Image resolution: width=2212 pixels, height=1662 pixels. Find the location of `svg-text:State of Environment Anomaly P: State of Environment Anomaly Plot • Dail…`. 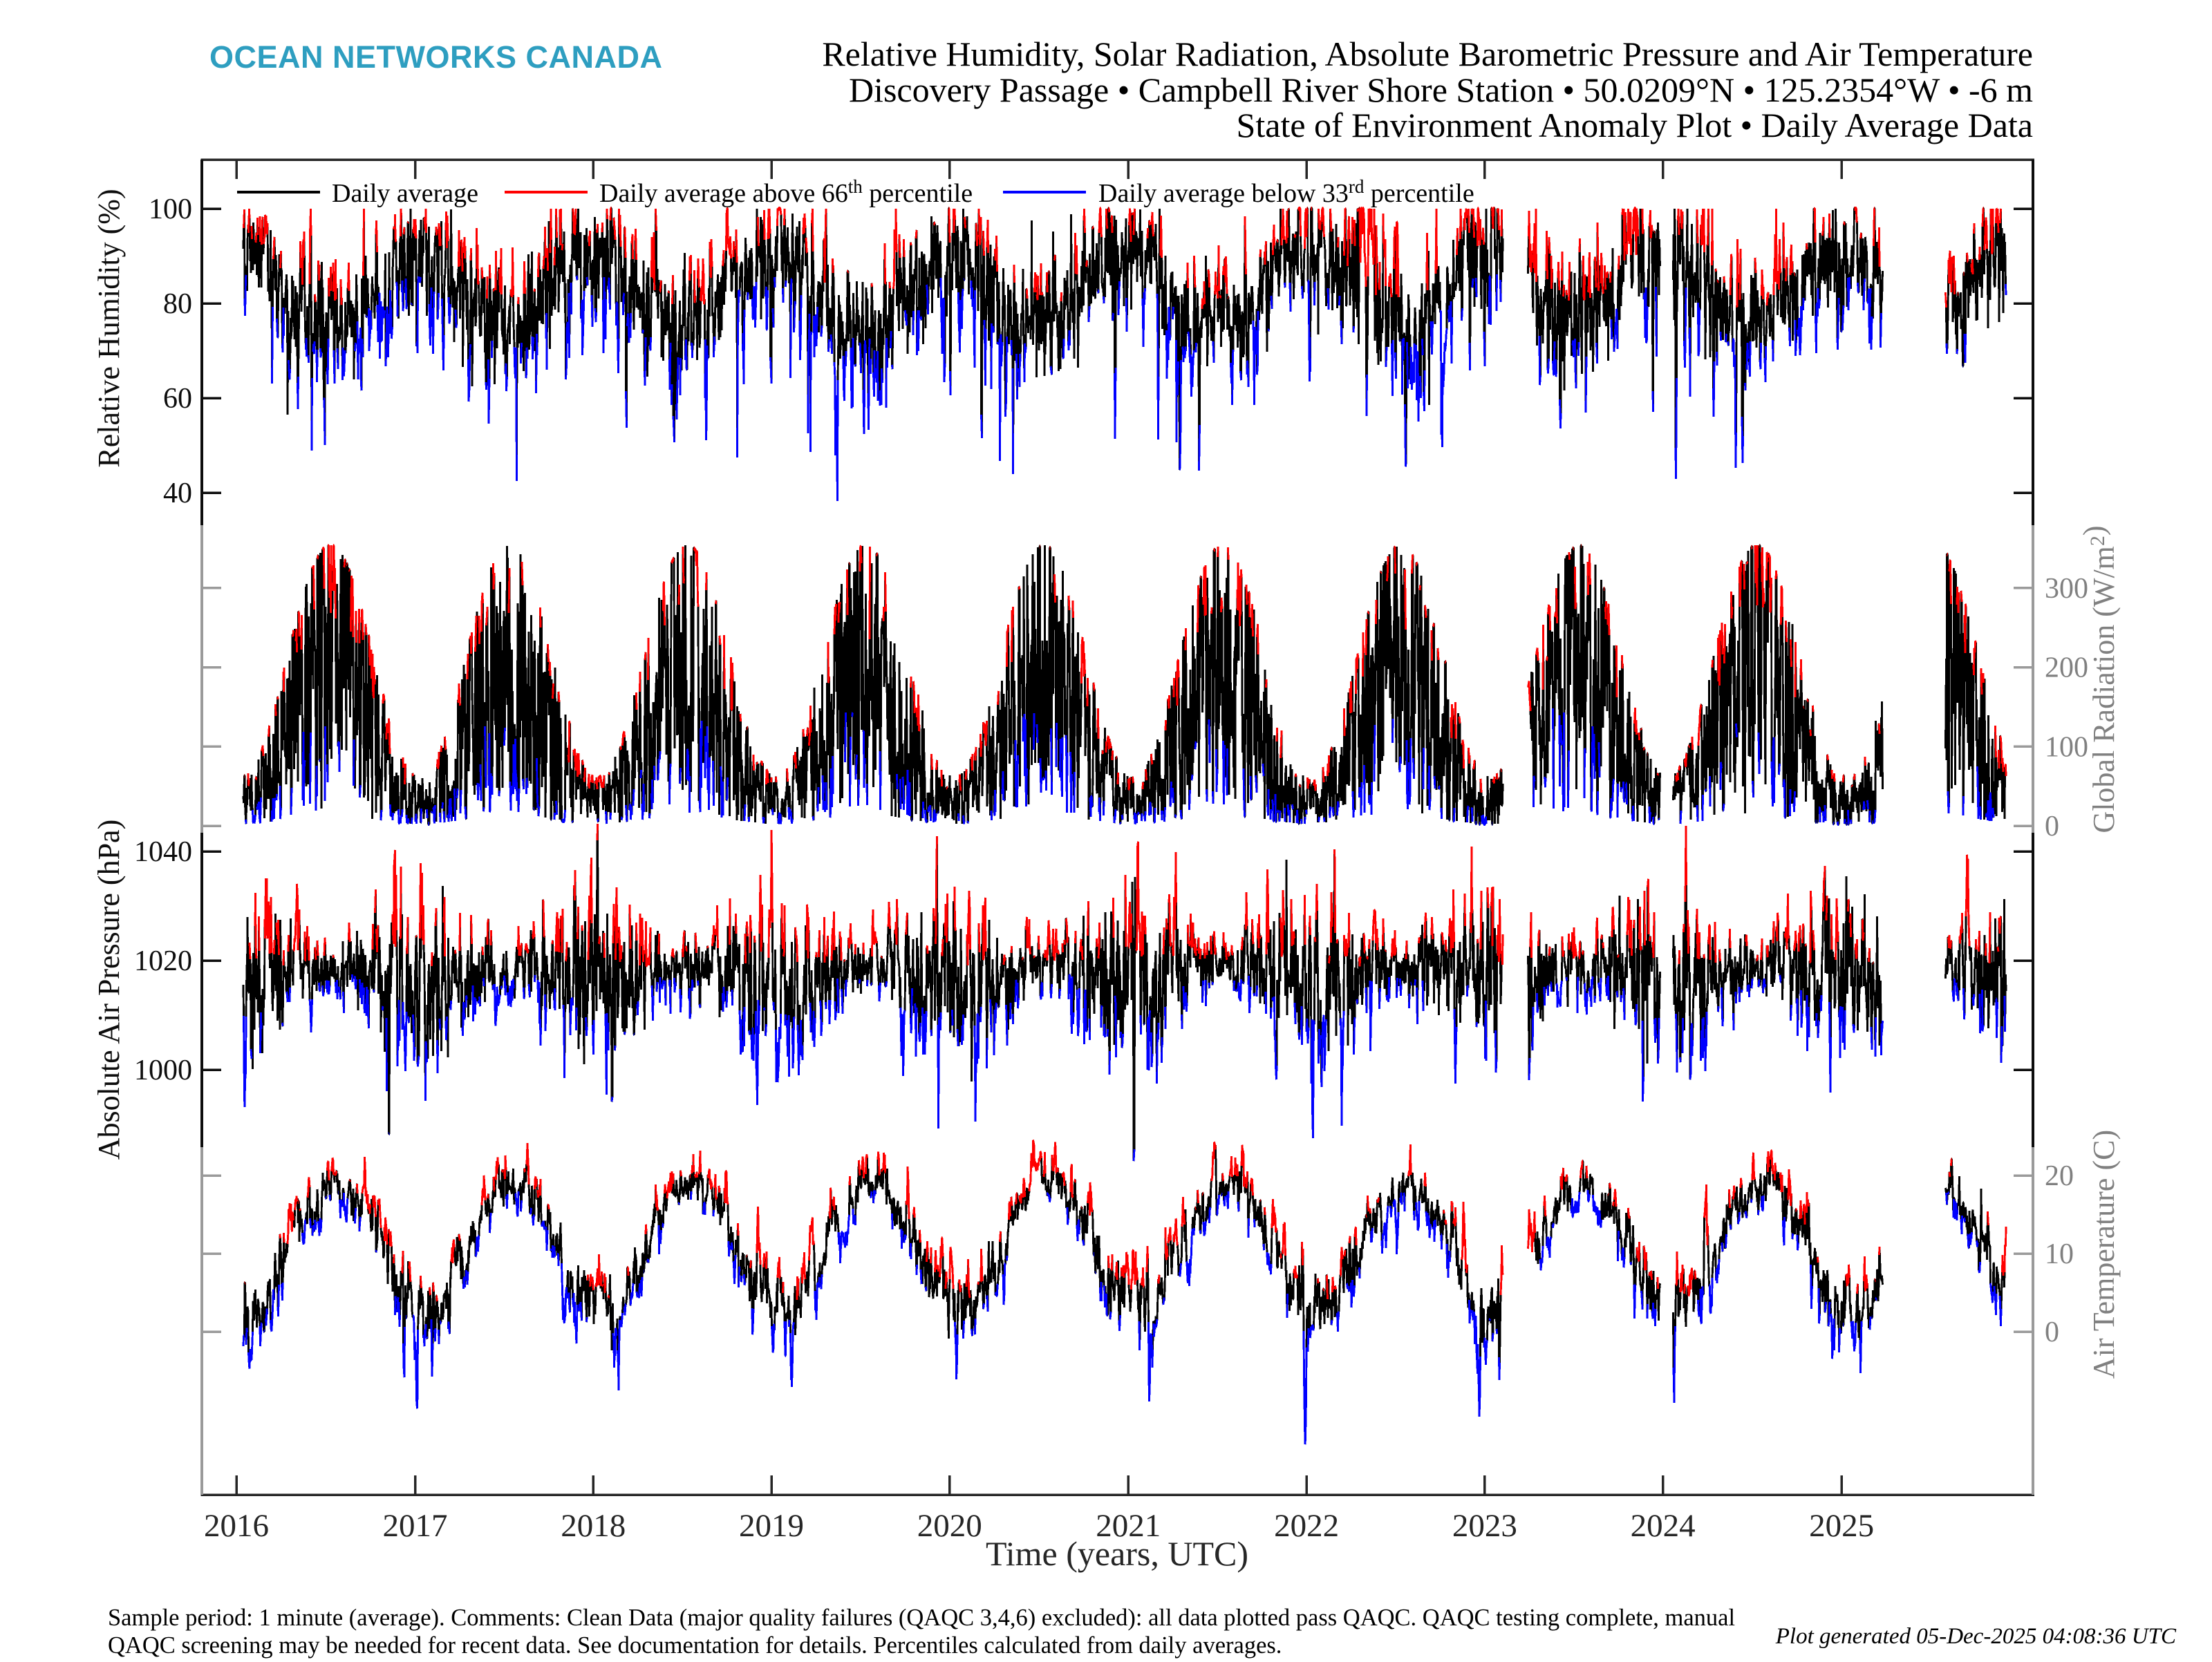

svg-text:State of Environment Anomaly P: State of Environment Anomaly Plot • Dail… is located at coordinates (1635, 125).